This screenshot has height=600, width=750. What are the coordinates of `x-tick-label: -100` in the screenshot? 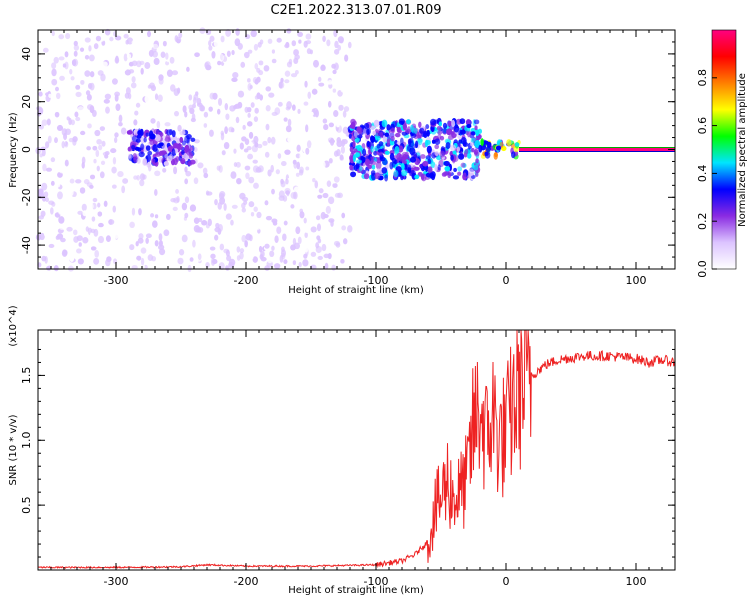 It's located at (376, 581).